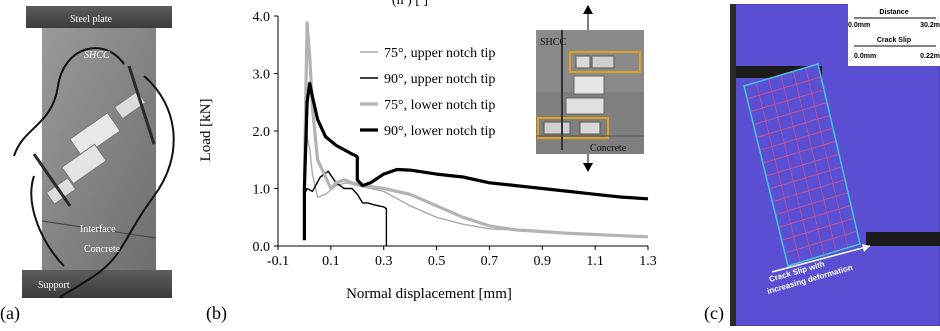  What do you see at coordinates (588, 9) in the screenshot?
I see `arrow-up-icon` at bounding box center [588, 9].